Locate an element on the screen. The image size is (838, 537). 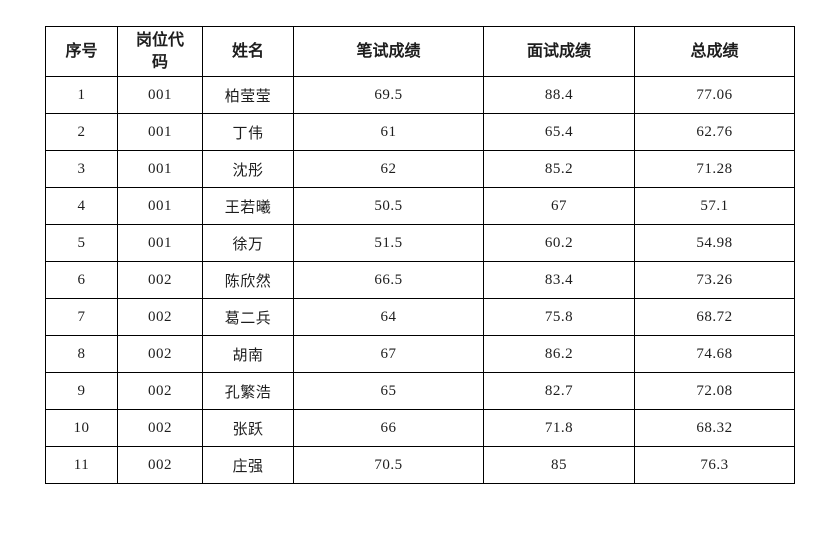
cell-interview-score: 85.2 is located at coordinates (559, 169).